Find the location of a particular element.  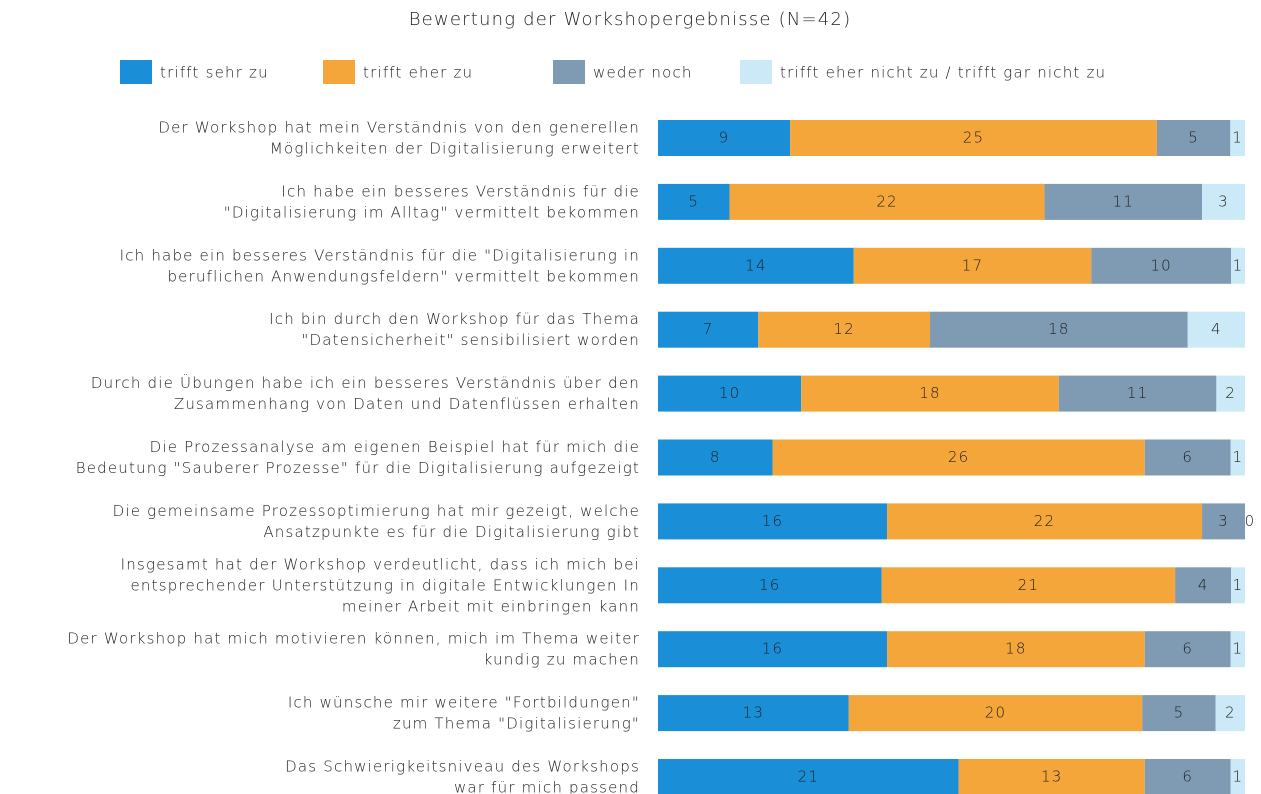

category-line: meiner Arbeit mit einbringen kann is located at coordinates (491, 606).